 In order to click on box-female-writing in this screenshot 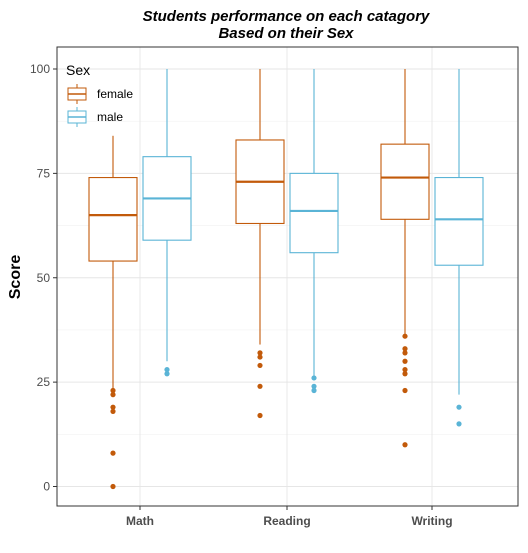, I will do `click(405, 258)`.